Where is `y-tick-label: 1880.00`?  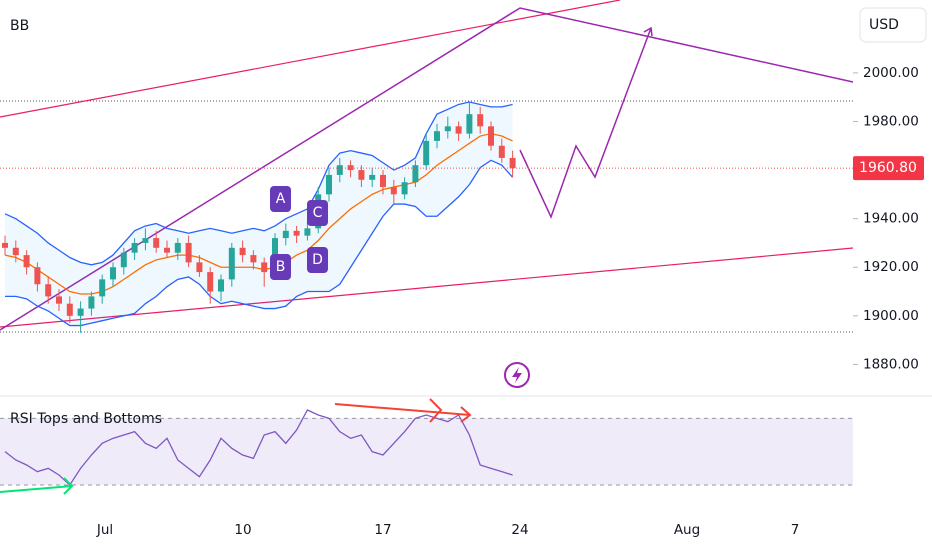 y-tick-label: 1880.00 is located at coordinates (891, 364).